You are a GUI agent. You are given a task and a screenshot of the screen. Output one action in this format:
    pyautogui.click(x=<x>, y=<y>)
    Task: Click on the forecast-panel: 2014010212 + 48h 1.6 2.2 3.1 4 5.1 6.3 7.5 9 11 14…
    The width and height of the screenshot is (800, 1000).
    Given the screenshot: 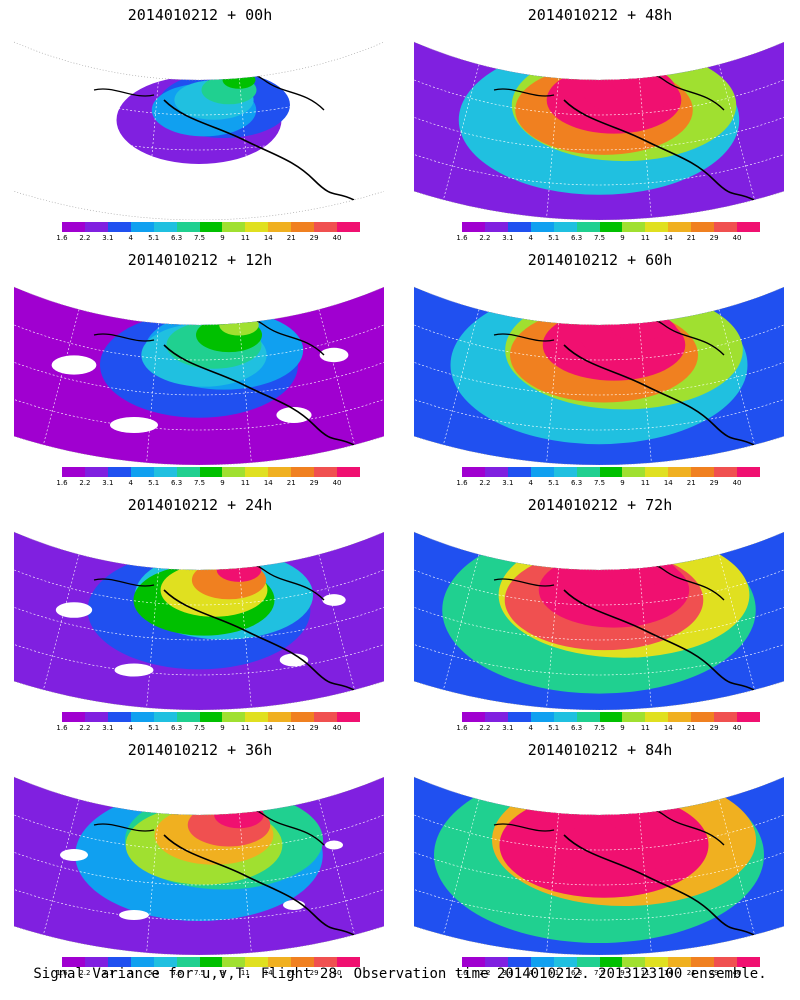 What is the action you would take?
    pyautogui.click(x=600, y=122)
    